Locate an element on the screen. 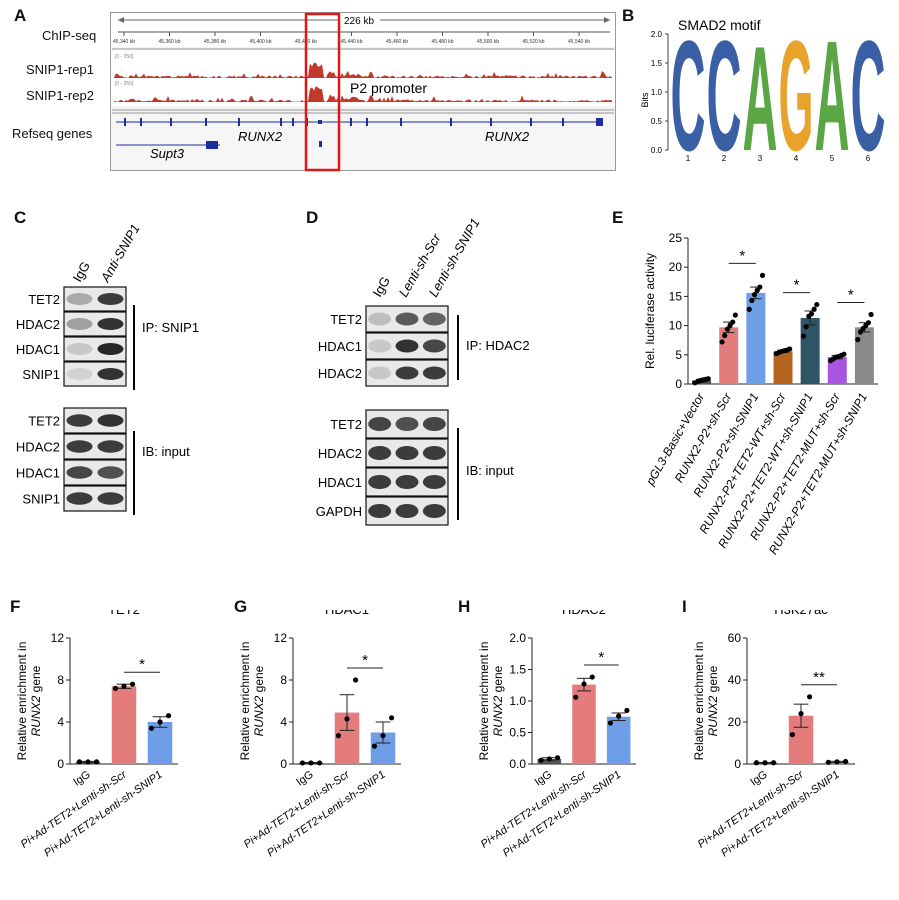 The image size is (899, 900). motif-positions: 1 2 3 4 5 6 is located at coordinates (778, 158).